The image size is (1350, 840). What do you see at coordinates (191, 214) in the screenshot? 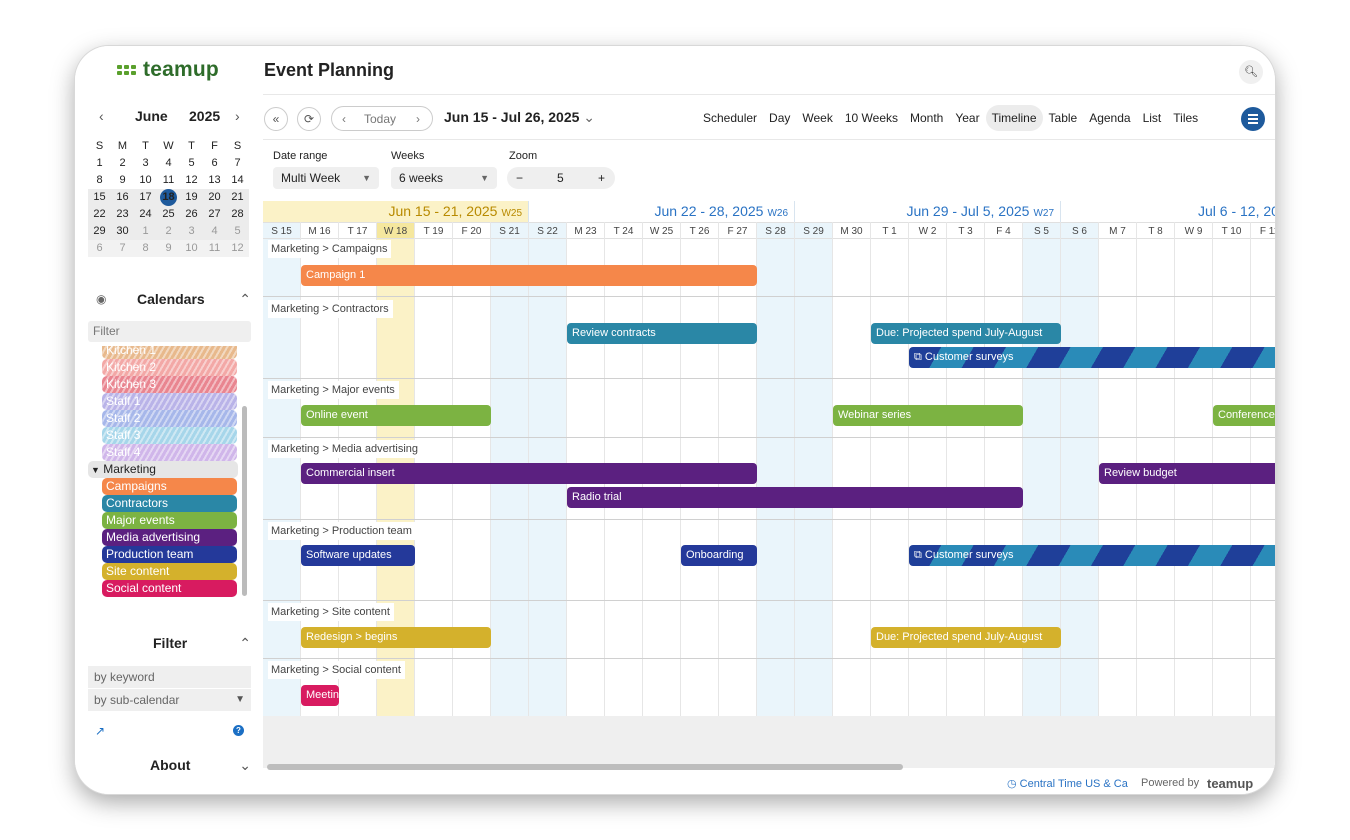
I see `mini-day: 26` at bounding box center [191, 214].